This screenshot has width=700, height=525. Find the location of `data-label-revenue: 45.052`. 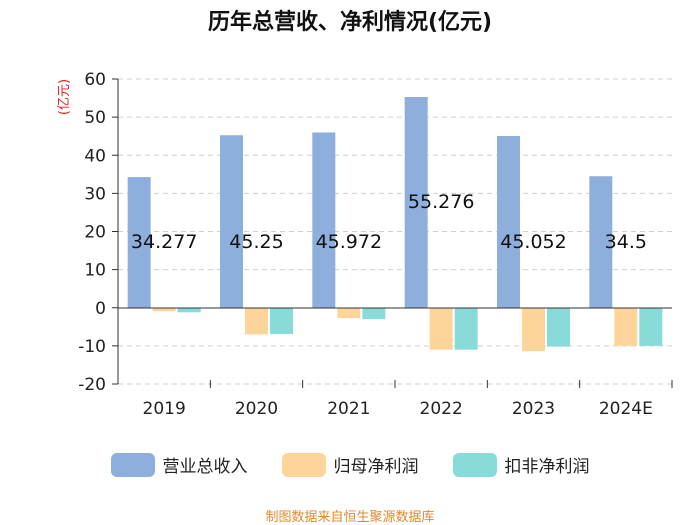

data-label-revenue: 45.052 is located at coordinates (533, 242).